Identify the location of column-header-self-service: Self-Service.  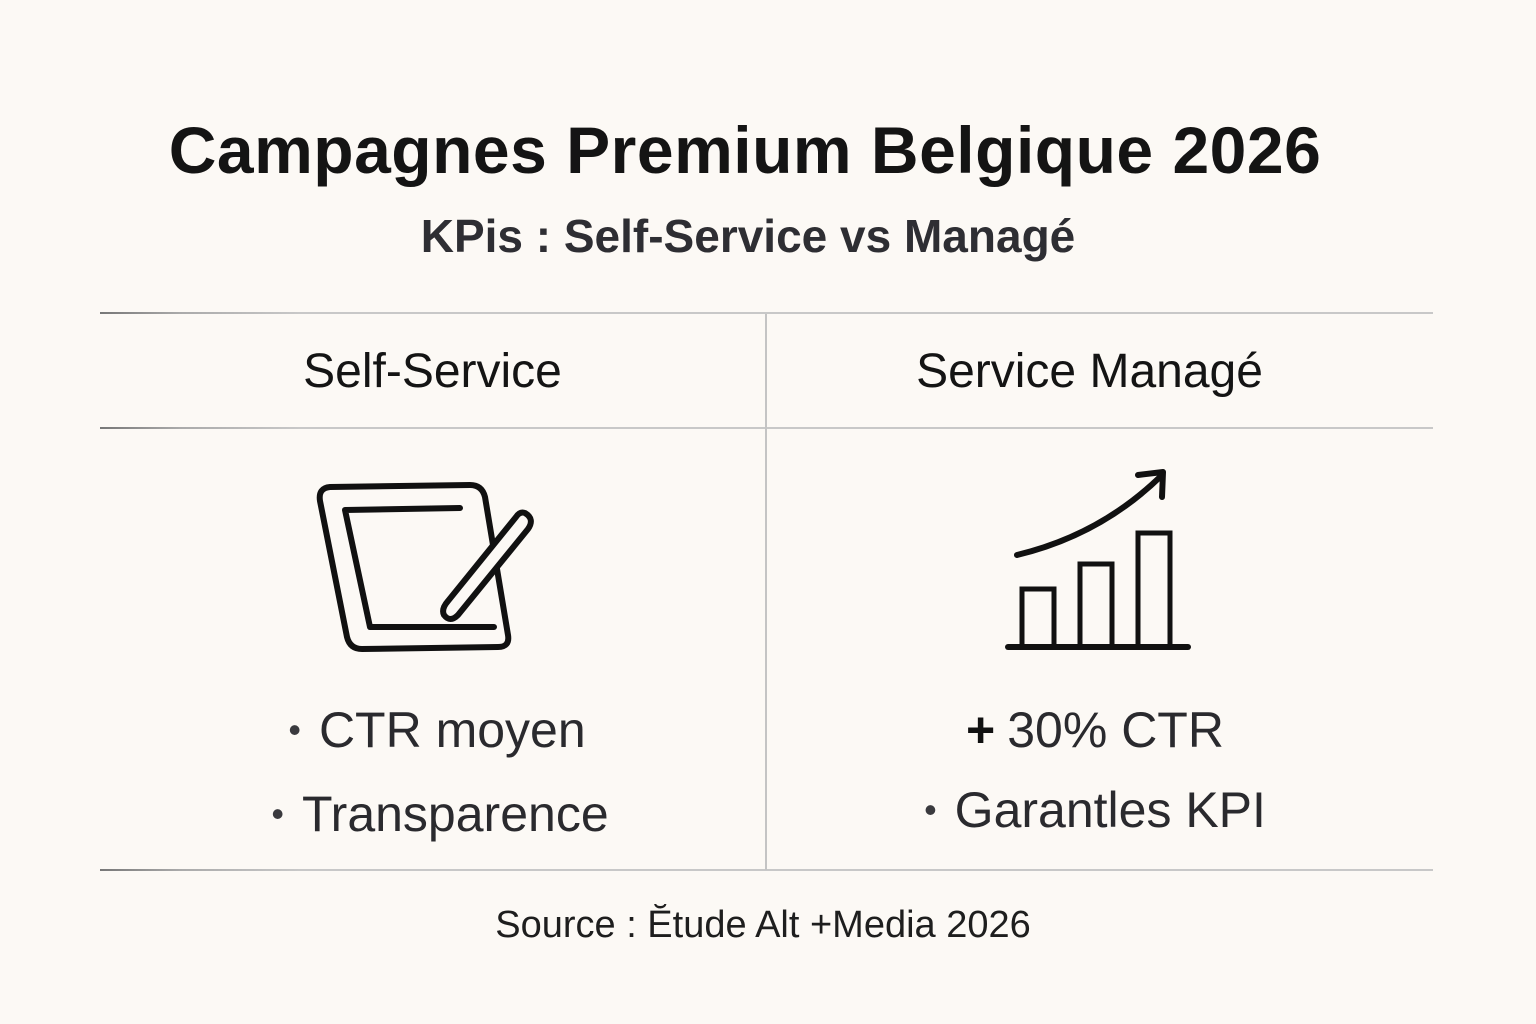
(432, 371).